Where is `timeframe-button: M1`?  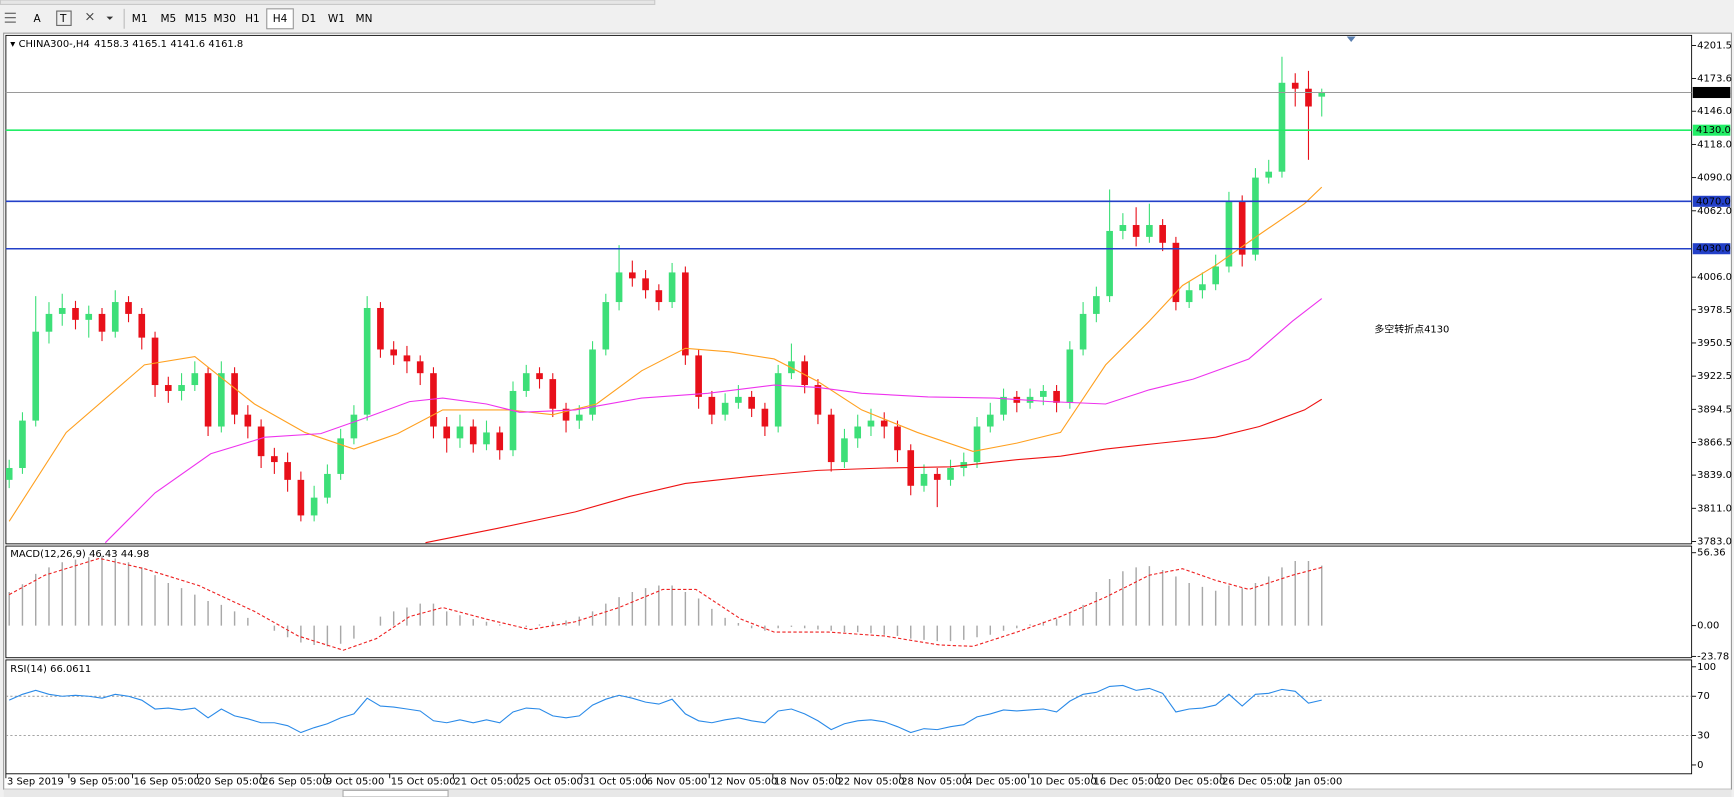
timeframe-button: M1 is located at coordinates (140, 19).